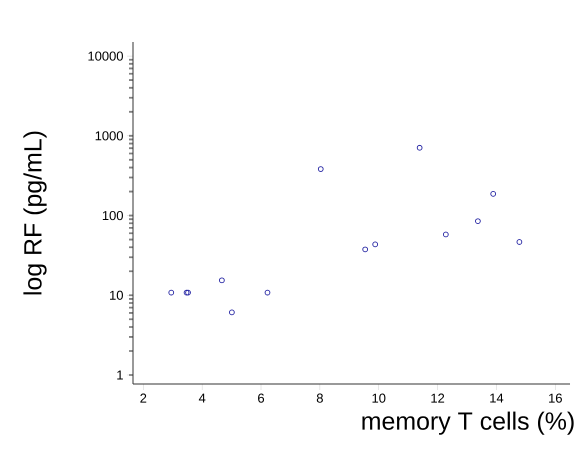 This screenshot has width=580, height=462. I want to click on x-axis-title: memory T cells (%), so click(468, 423).